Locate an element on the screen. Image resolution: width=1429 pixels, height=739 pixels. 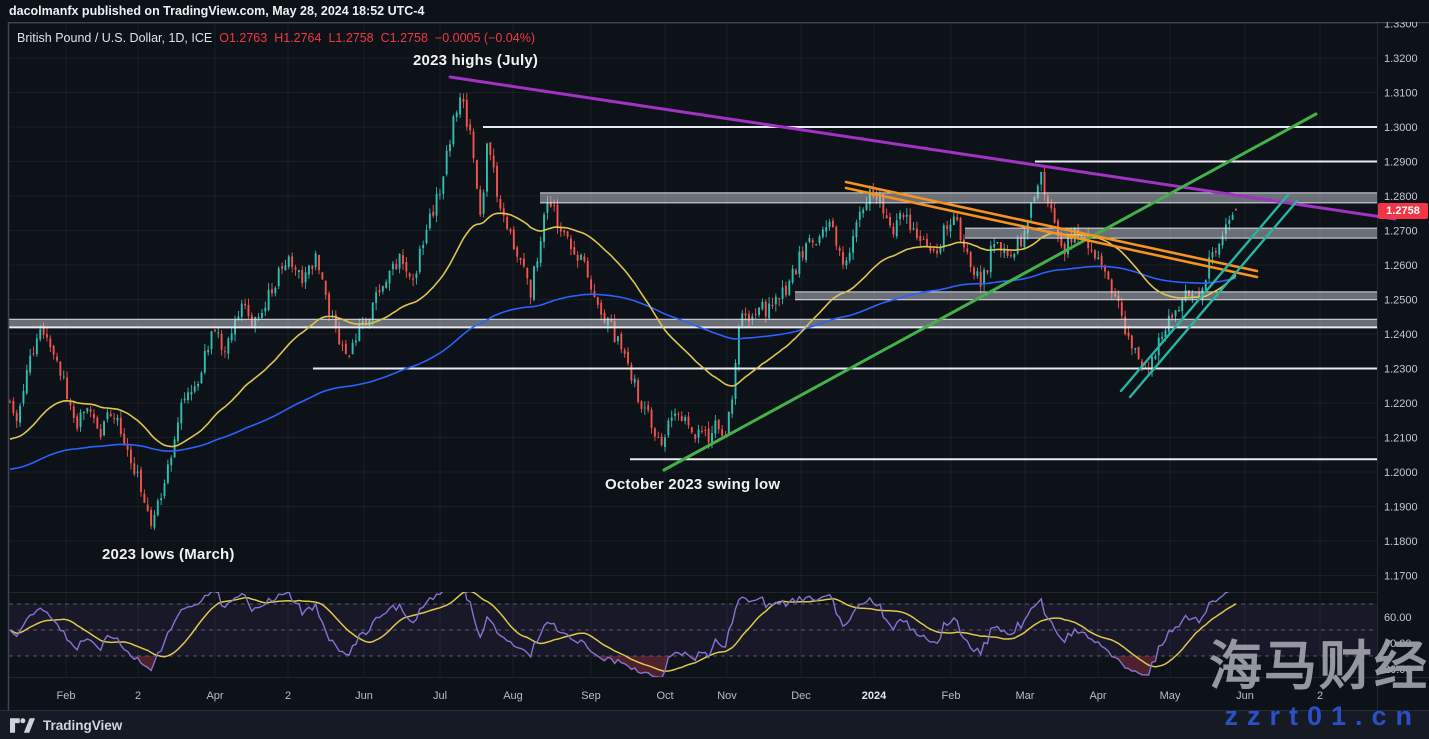
time-tick-label: Mar is located at coordinates (1025, 696).